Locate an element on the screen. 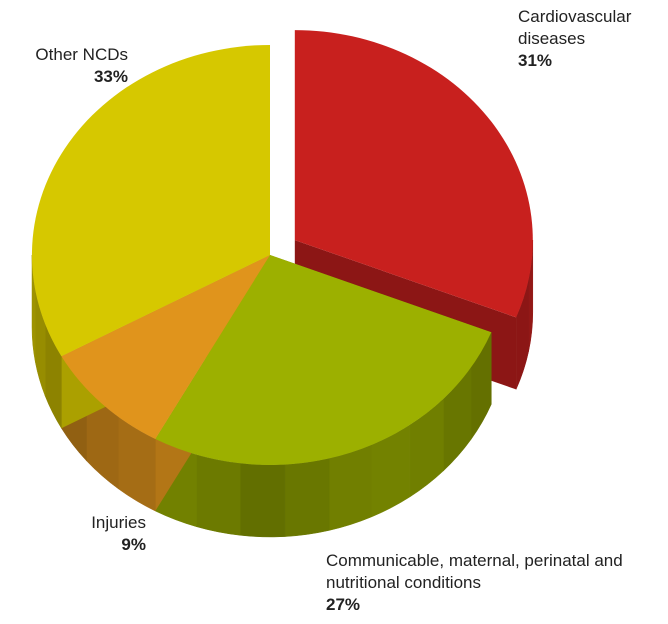 This screenshot has width=668, height=624. value-label: 9% is located at coordinates (133, 544).